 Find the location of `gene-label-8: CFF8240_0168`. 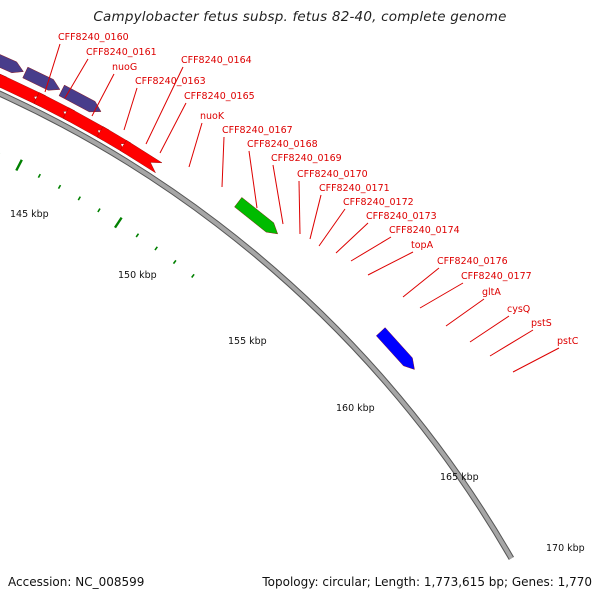

gene-label-8: CFF8240_0168 is located at coordinates (282, 144).